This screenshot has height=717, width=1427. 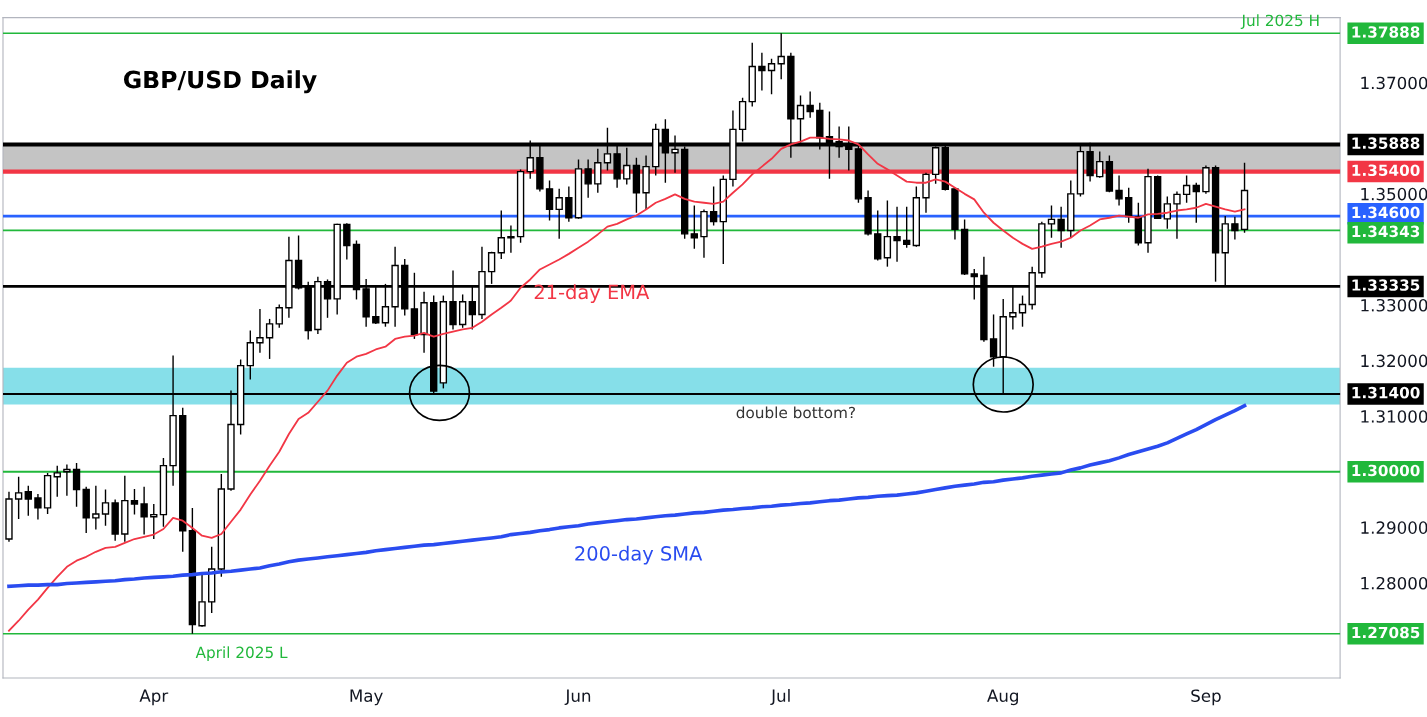 I want to click on x-tick-label: Sep, so click(x=1206, y=697).